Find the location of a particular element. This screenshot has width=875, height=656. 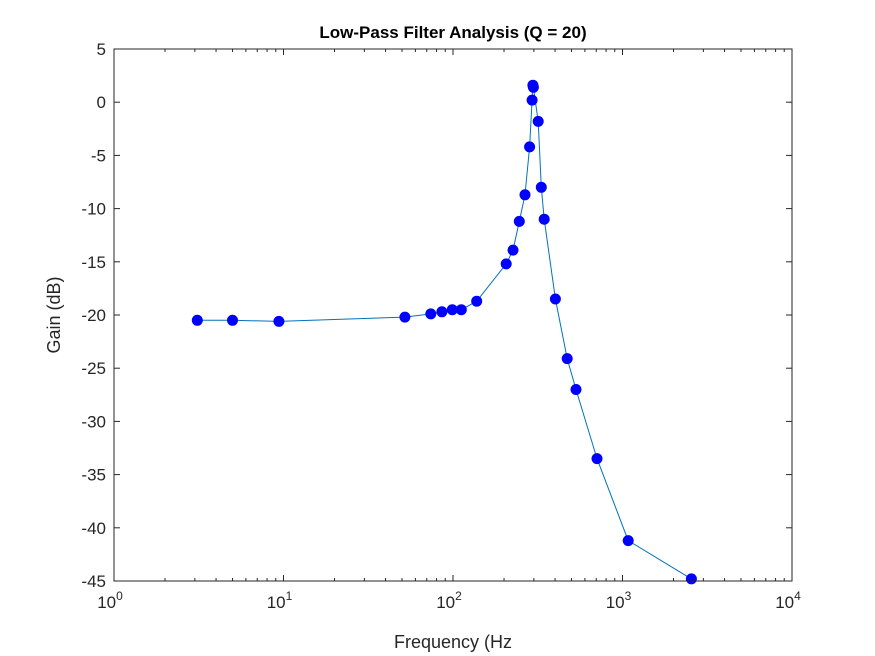

chart-title: Low-Pass Filter Analysis (Q = 20) is located at coordinates (452, 32).